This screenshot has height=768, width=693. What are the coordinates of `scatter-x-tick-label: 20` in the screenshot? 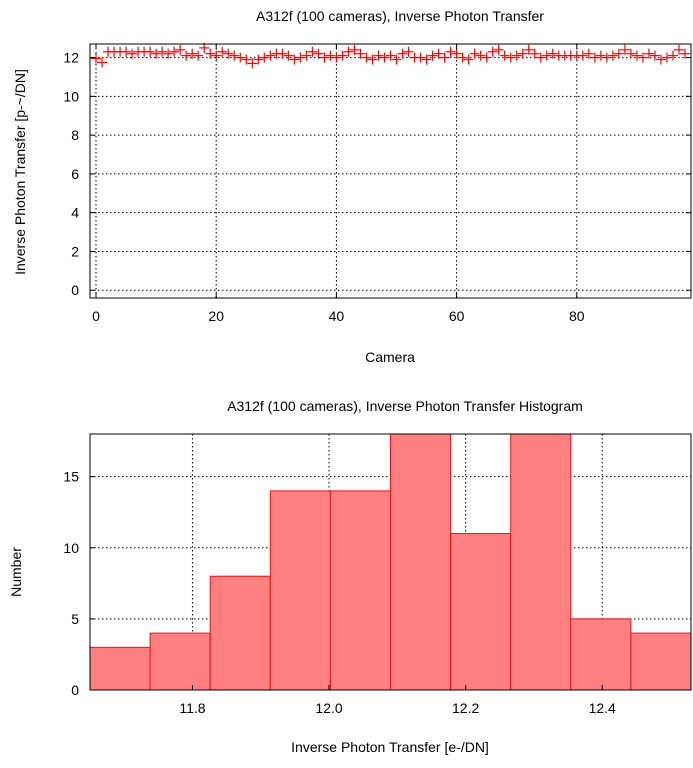 It's located at (216, 316).